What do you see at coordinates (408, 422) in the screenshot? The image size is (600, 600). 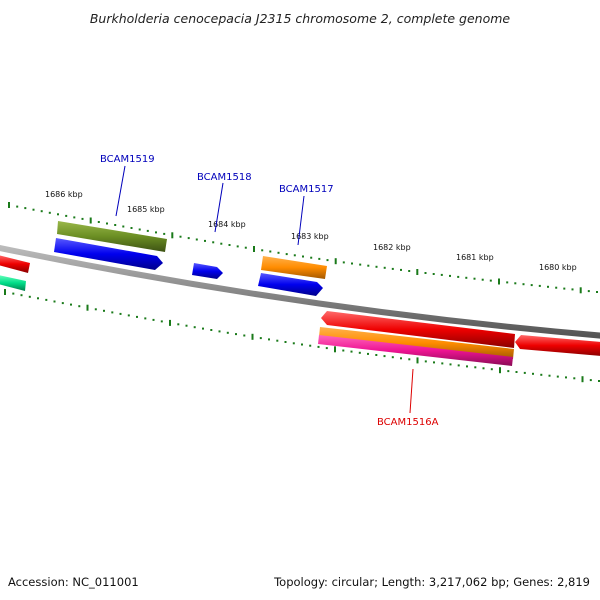 I see `gene-label-bcam1516a: BCAM1516A` at bounding box center [408, 422].